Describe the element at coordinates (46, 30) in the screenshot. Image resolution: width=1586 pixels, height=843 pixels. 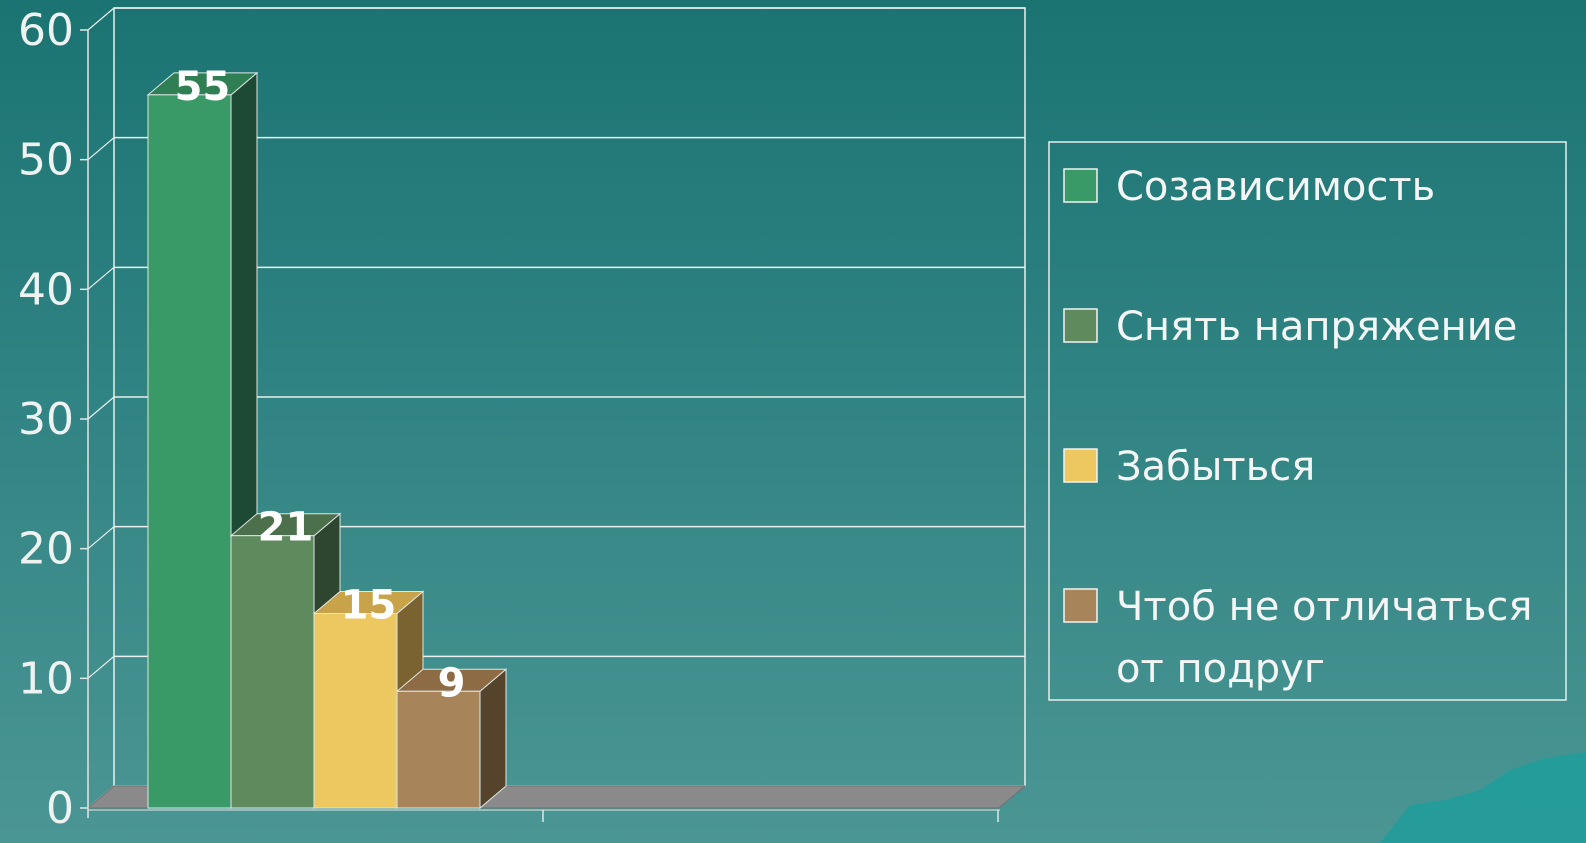
I see `y-tick-label: 60` at that location.